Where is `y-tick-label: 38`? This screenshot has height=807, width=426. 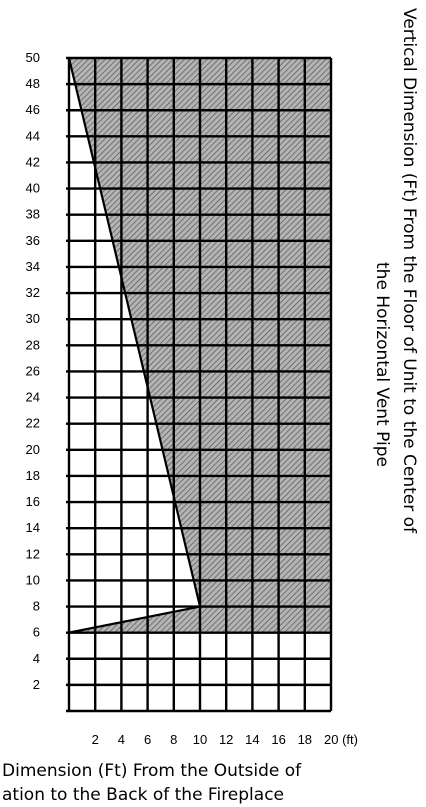
y-tick-label: 38 is located at coordinates (33, 214).